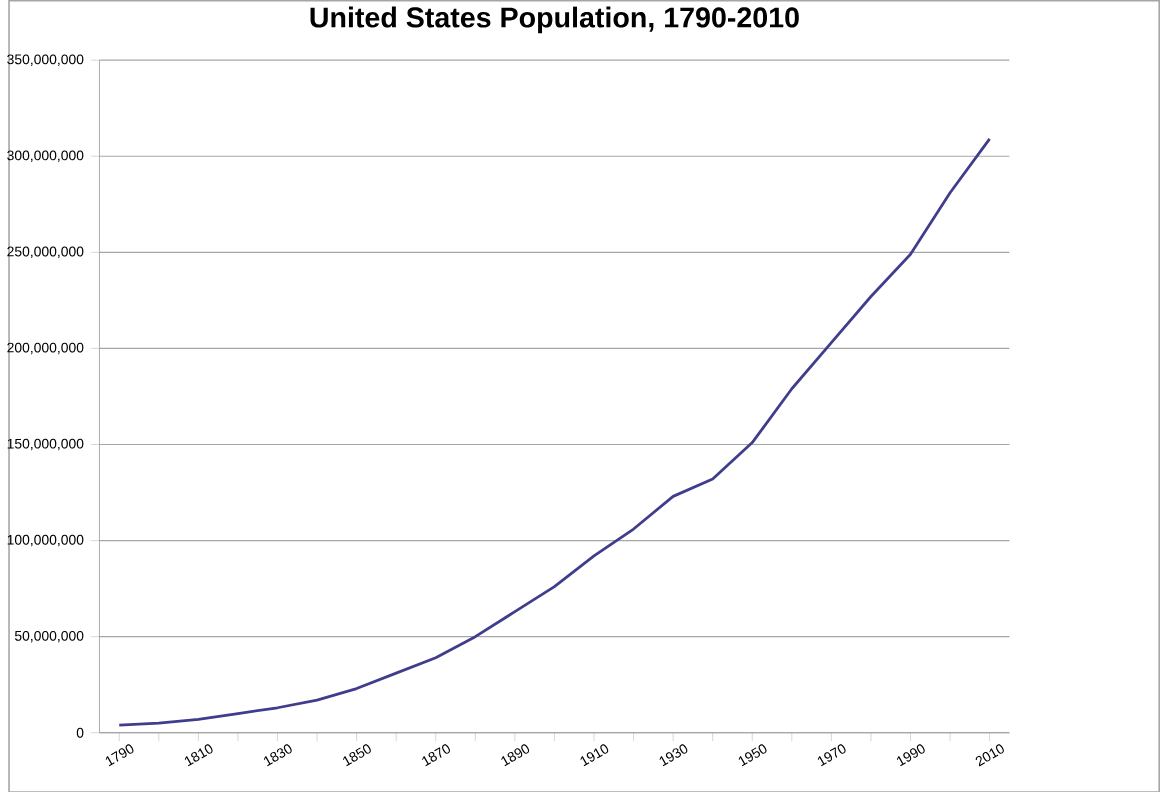  I want to click on chart-title: United States Population, 1790-2010, so click(554, 19).